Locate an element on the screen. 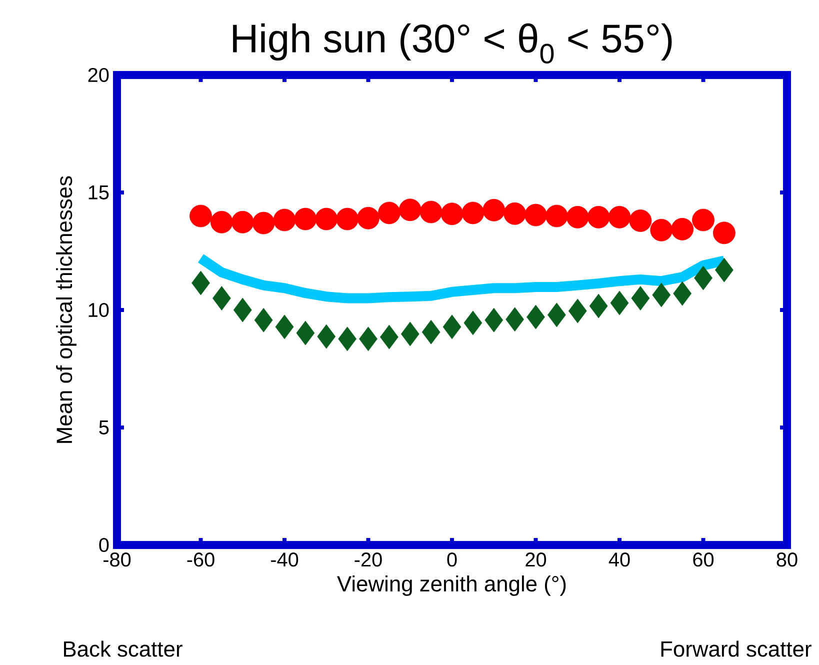  x-tick-label: 20 is located at coordinates (536, 559).